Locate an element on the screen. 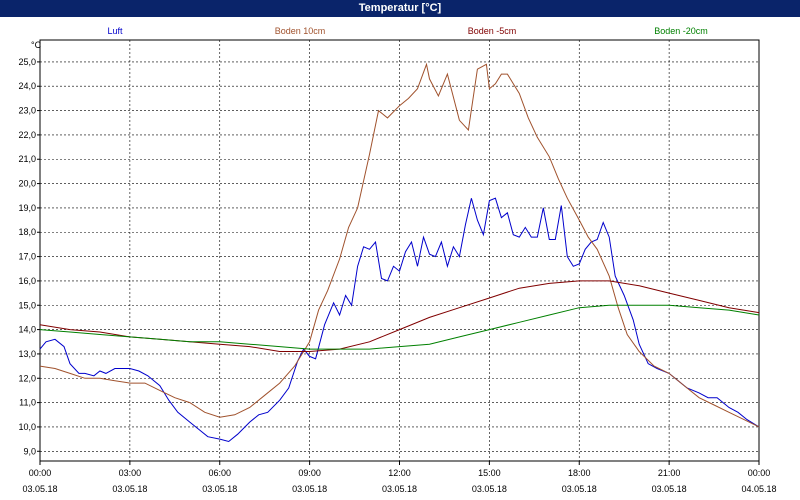  y-tick-label: 24,0 is located at coordinates (27, 86).